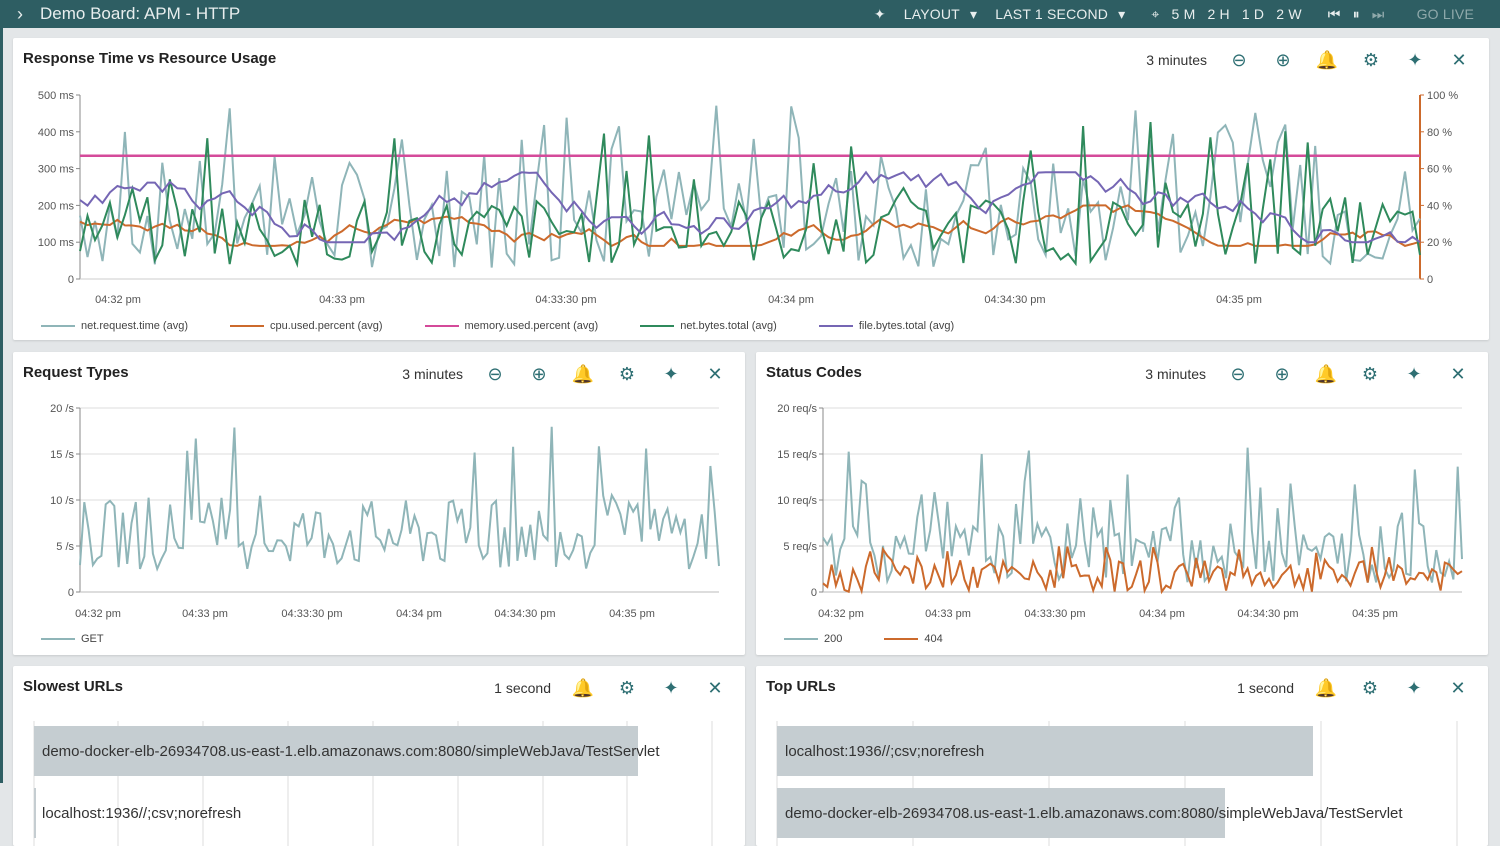 The image size is (1500, 846). I want to click on y-tick-label: 5 /s, so click(65, 547).